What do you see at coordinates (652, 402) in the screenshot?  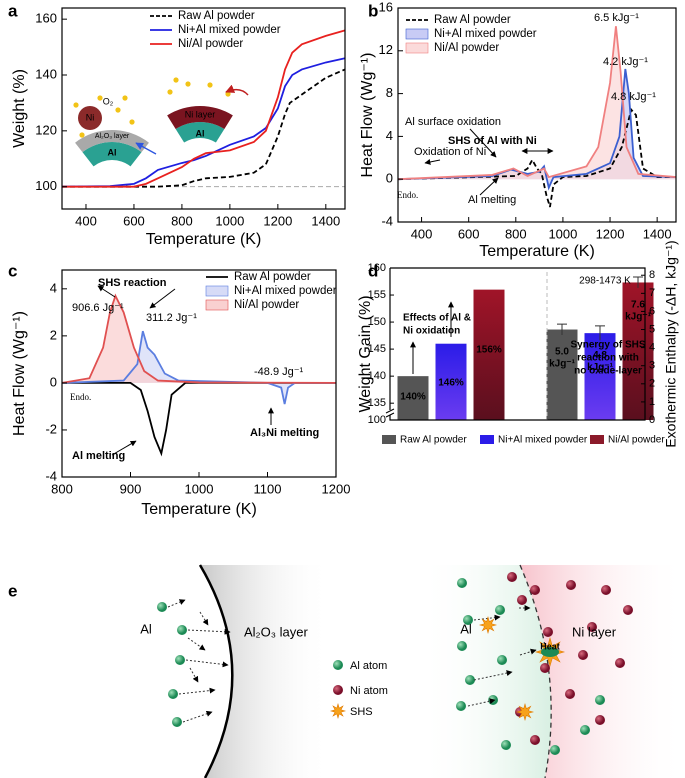 I see `y2-tick-label: 1` at bounding box center [652, 402].